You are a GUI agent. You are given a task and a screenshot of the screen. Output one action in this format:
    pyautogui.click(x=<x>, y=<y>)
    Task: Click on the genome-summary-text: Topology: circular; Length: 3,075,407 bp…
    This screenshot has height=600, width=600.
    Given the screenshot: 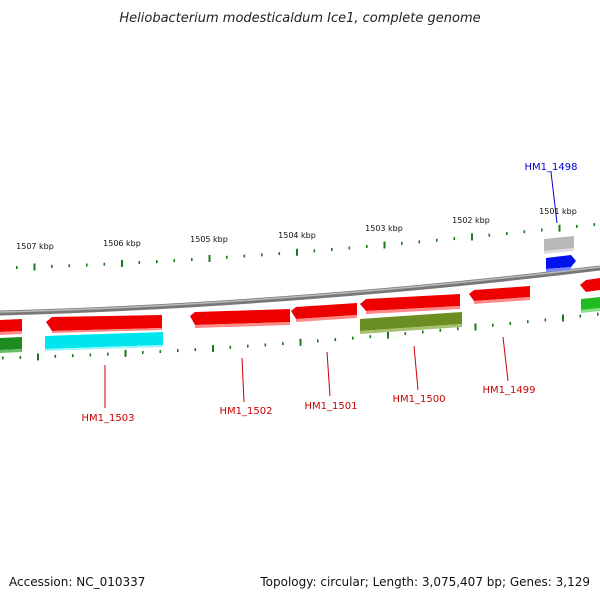 What is the action you would take?
    pyautogui.click(x=424, y=582)
    